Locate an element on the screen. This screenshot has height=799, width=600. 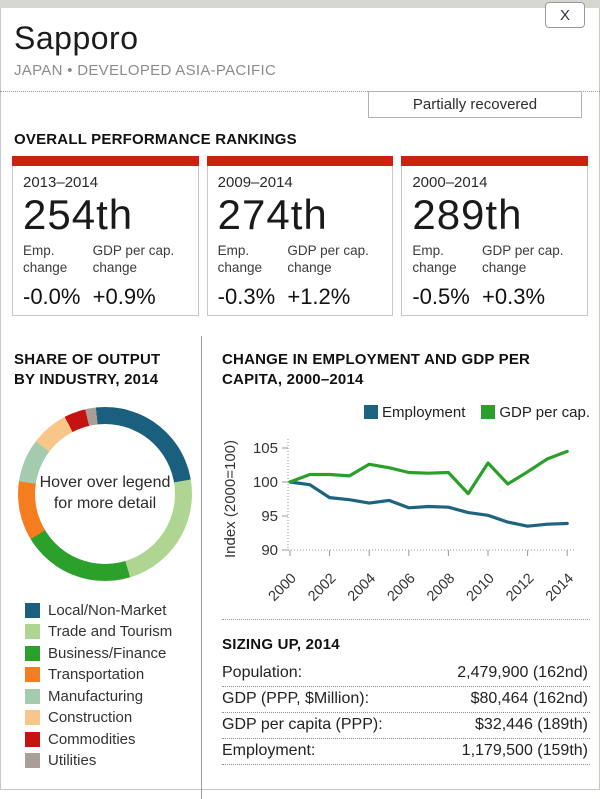
svg-text: 2014 is located at coordinates (560, 587).